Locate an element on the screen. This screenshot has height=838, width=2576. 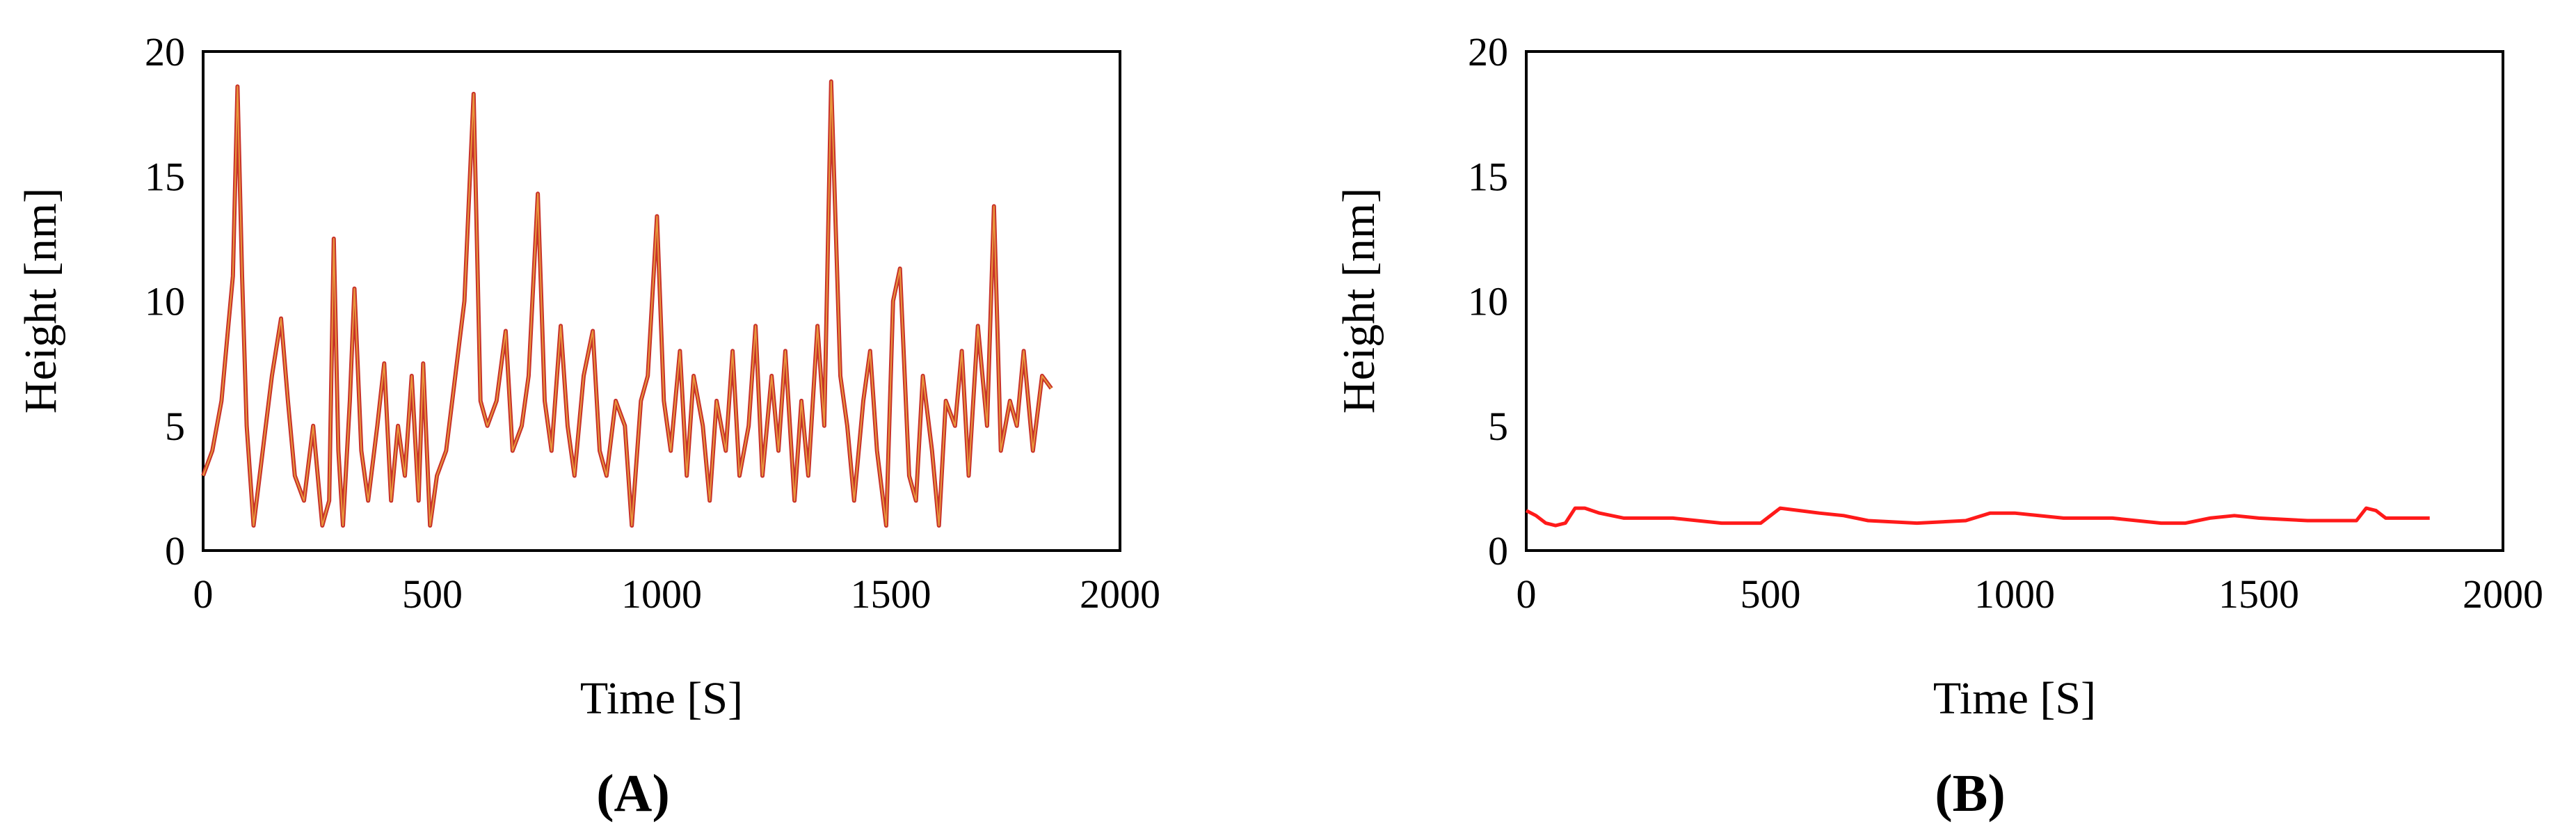
panel-label-a: (A) is located at coordinates (633, 793).